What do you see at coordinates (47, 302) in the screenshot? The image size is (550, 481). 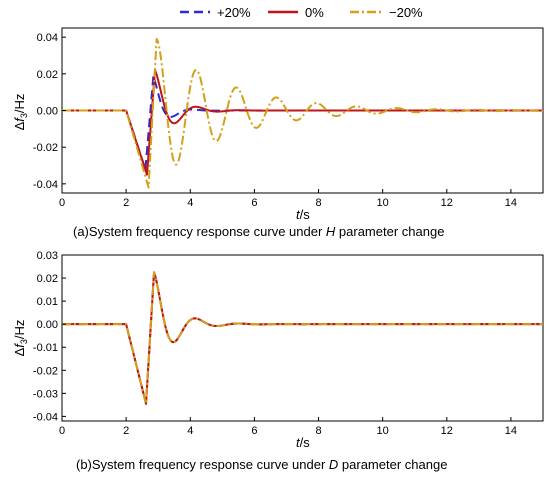 I see `chart-b-ytick-label: 0.01` at bounding box center [47, 302].